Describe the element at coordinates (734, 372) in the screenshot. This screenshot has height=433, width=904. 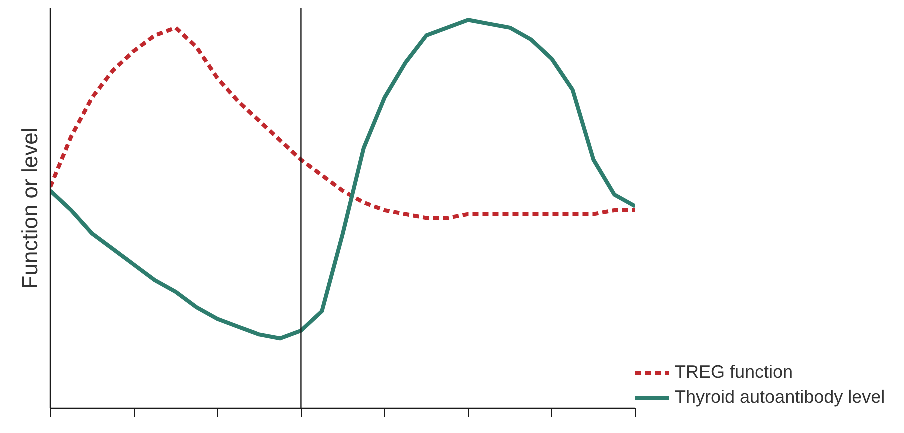
I see `legend-label: TREG function` at that location.